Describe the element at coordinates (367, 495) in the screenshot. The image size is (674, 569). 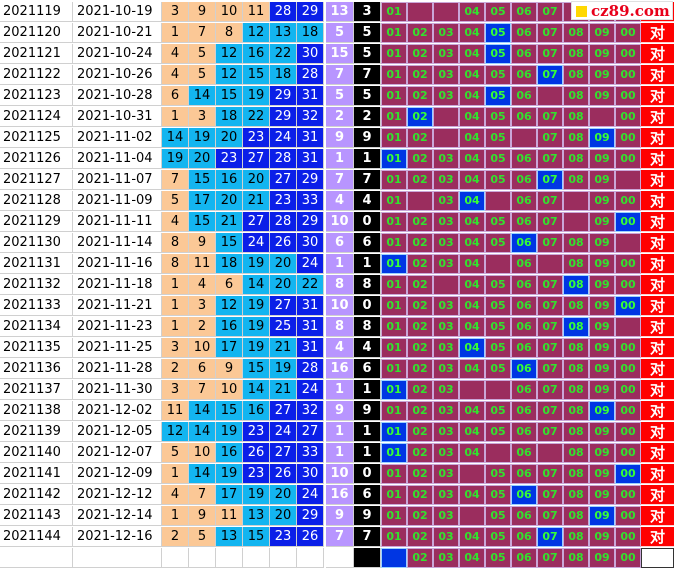
I see `tail-value: 6` at that location.